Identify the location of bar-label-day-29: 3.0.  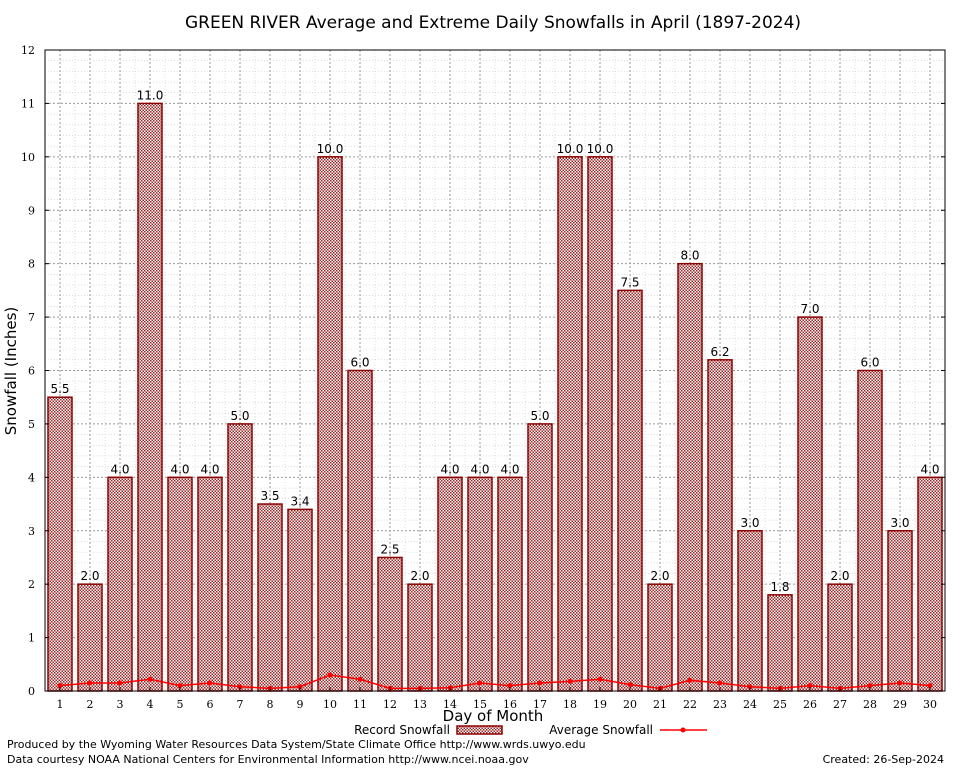
(899, 523).